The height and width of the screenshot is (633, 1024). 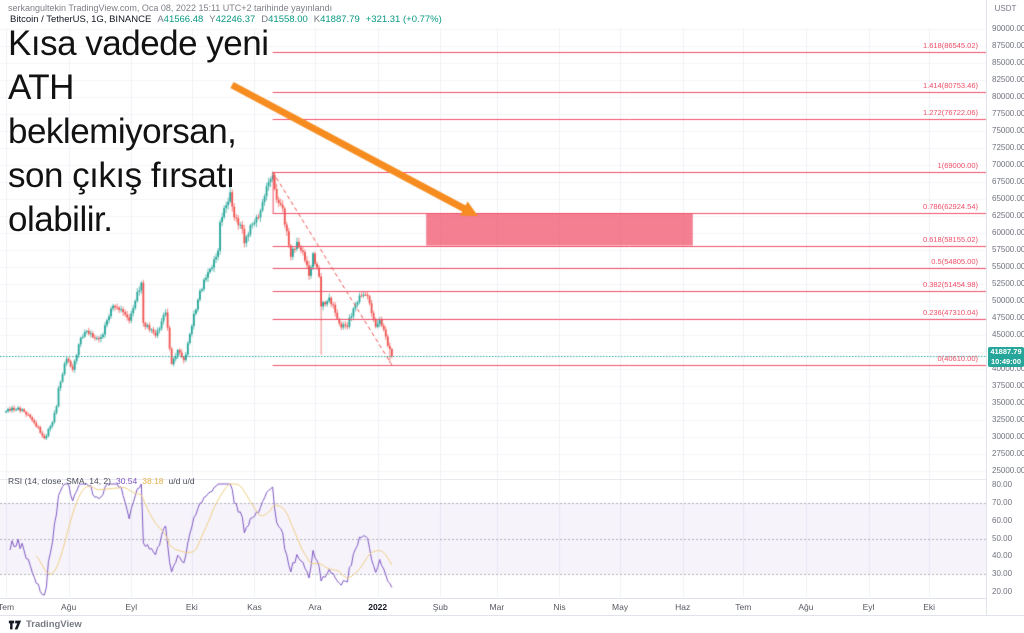 I want to click on price-axis-label: 67500.00, so click(x=1008, y=181).